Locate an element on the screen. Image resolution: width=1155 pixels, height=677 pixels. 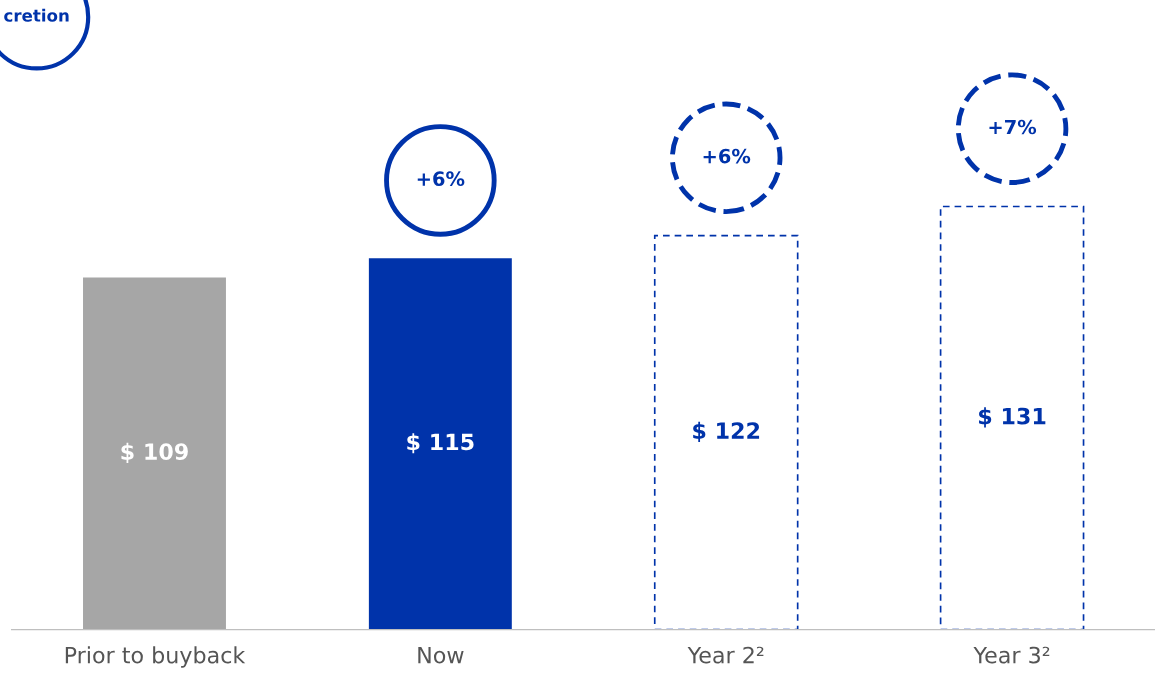
x-tick-label: Now is located at coordinates (441, 655).